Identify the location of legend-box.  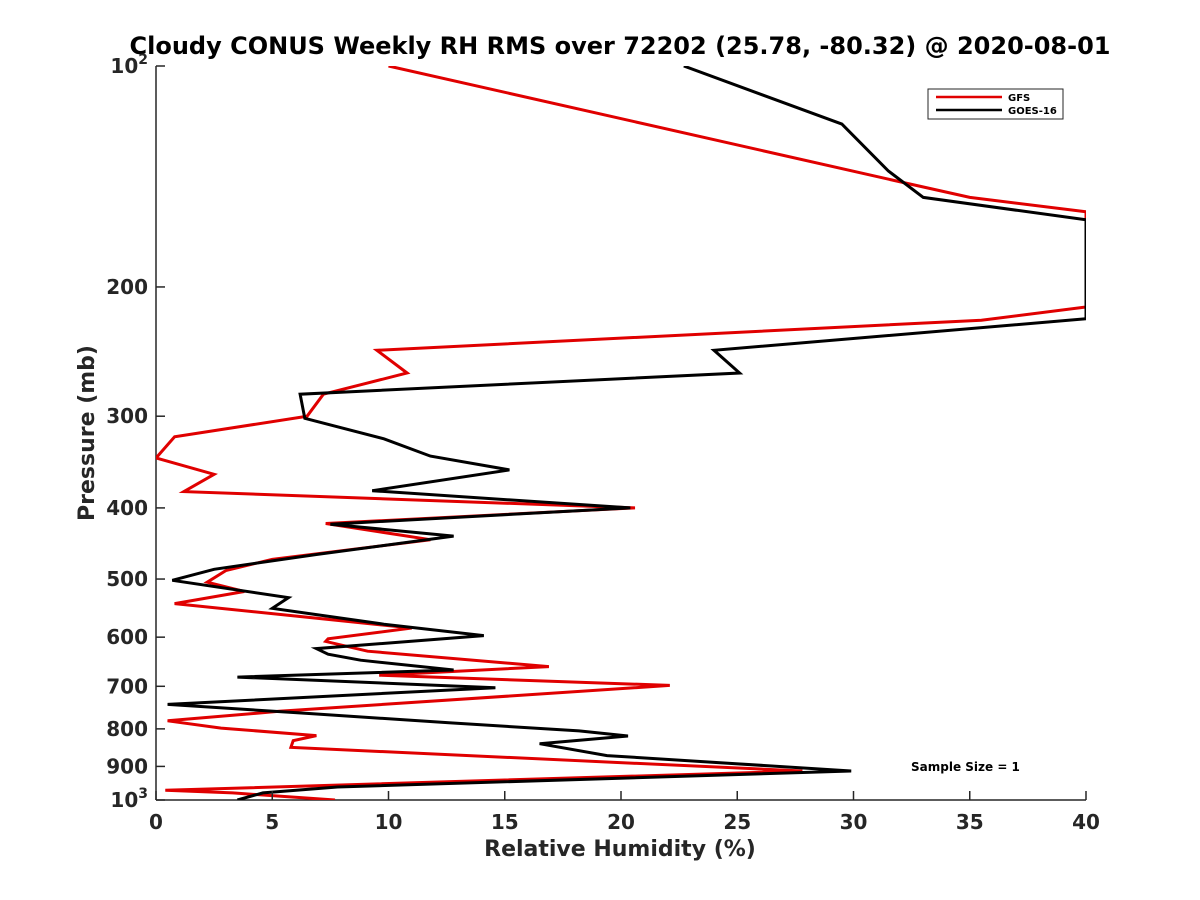
(995, 104).